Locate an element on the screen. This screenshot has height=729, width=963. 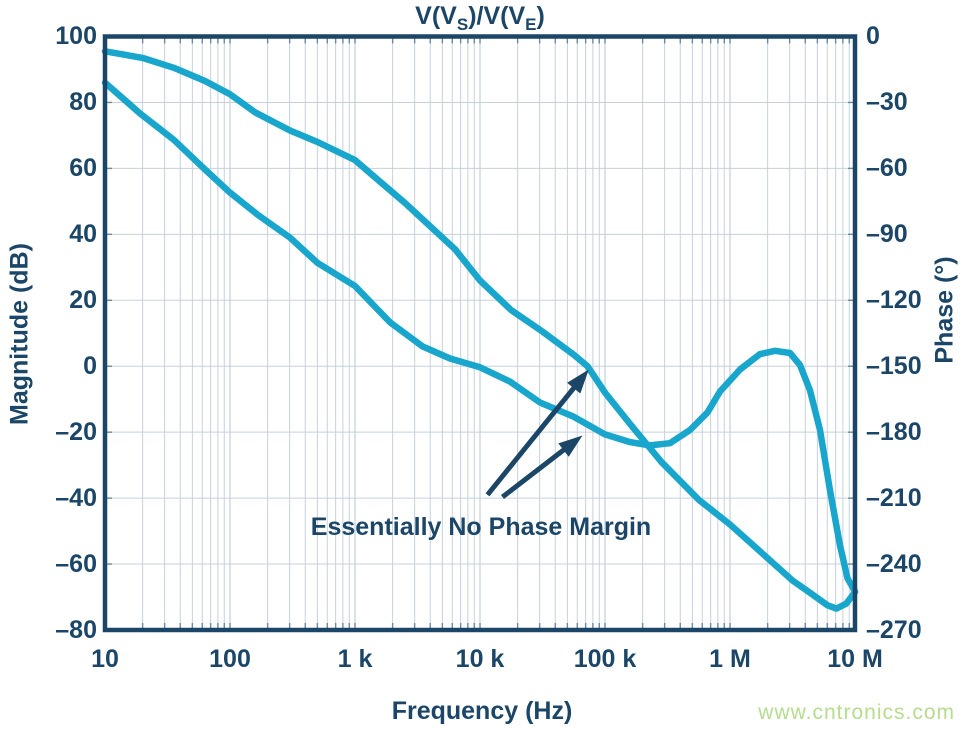
x-tick-label: 100 is located at coordinates (230, 659).